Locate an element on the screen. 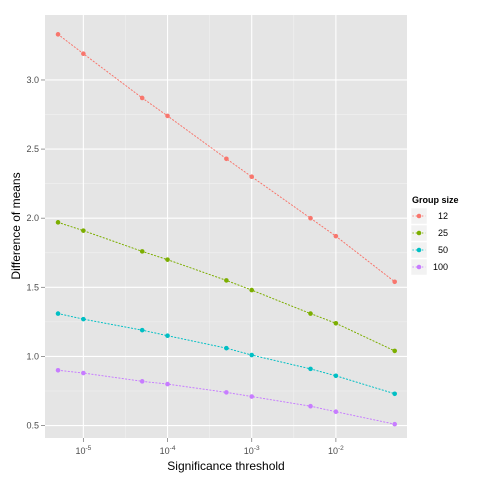  y-axis-title: Difference of means is located at coordinates (16, 225).